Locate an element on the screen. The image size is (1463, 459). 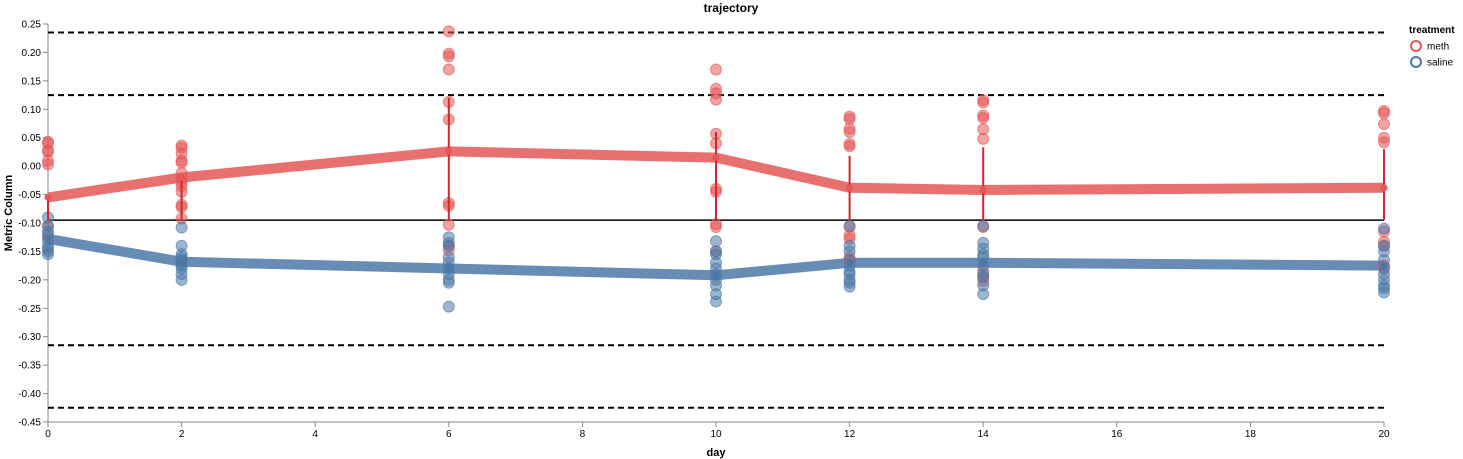
y-tick-label: 0.00 is located at coordinates (32, 167).